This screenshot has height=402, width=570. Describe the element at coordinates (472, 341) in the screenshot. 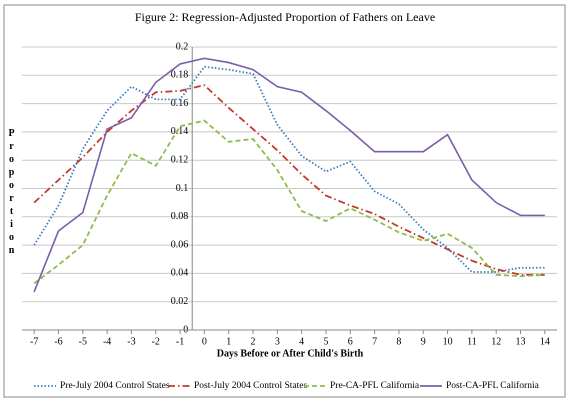

I see `x-tick-label: 11` at that location.